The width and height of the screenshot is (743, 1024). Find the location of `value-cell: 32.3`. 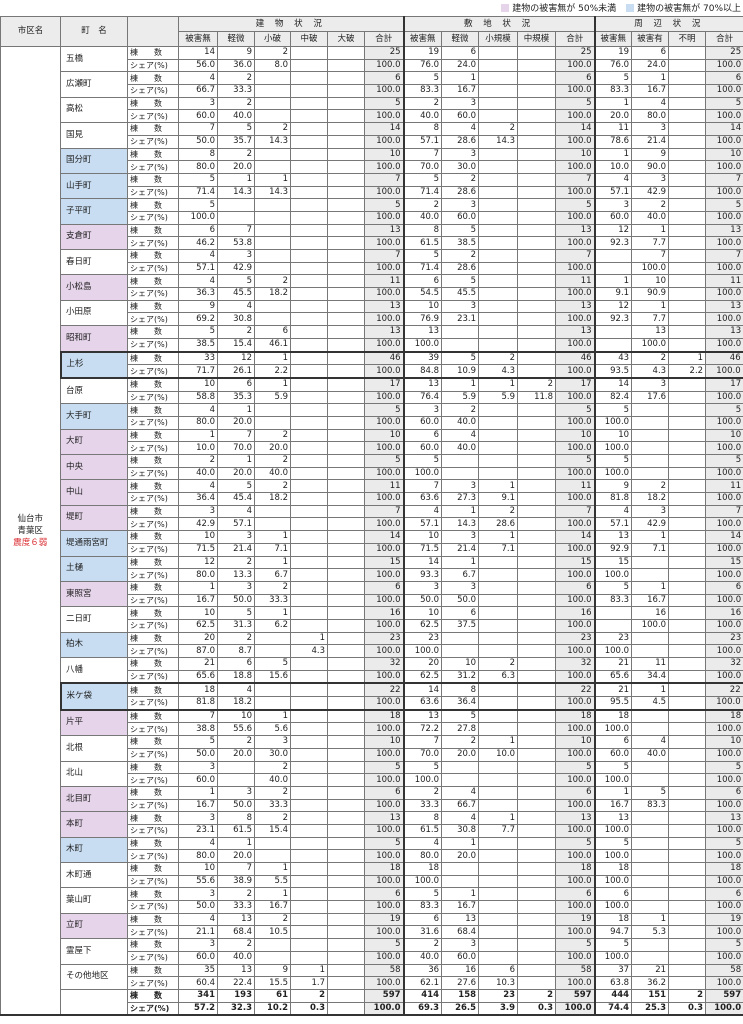

value-cell: 32.3 is located at coordinates (236, 1008).